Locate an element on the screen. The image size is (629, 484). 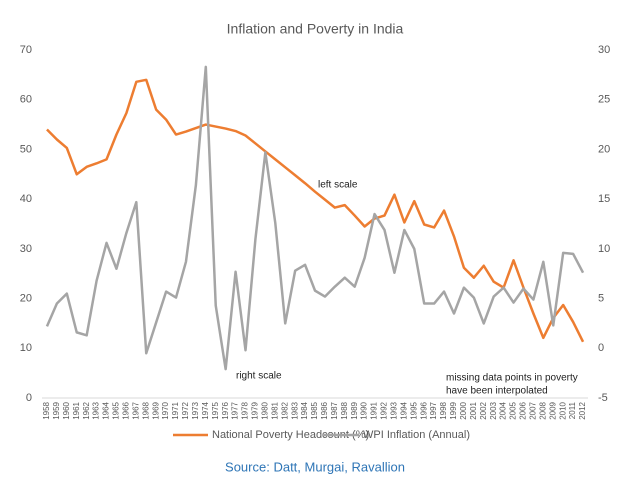
x-tick-label: 1964 is located at coordinates (106, 410).